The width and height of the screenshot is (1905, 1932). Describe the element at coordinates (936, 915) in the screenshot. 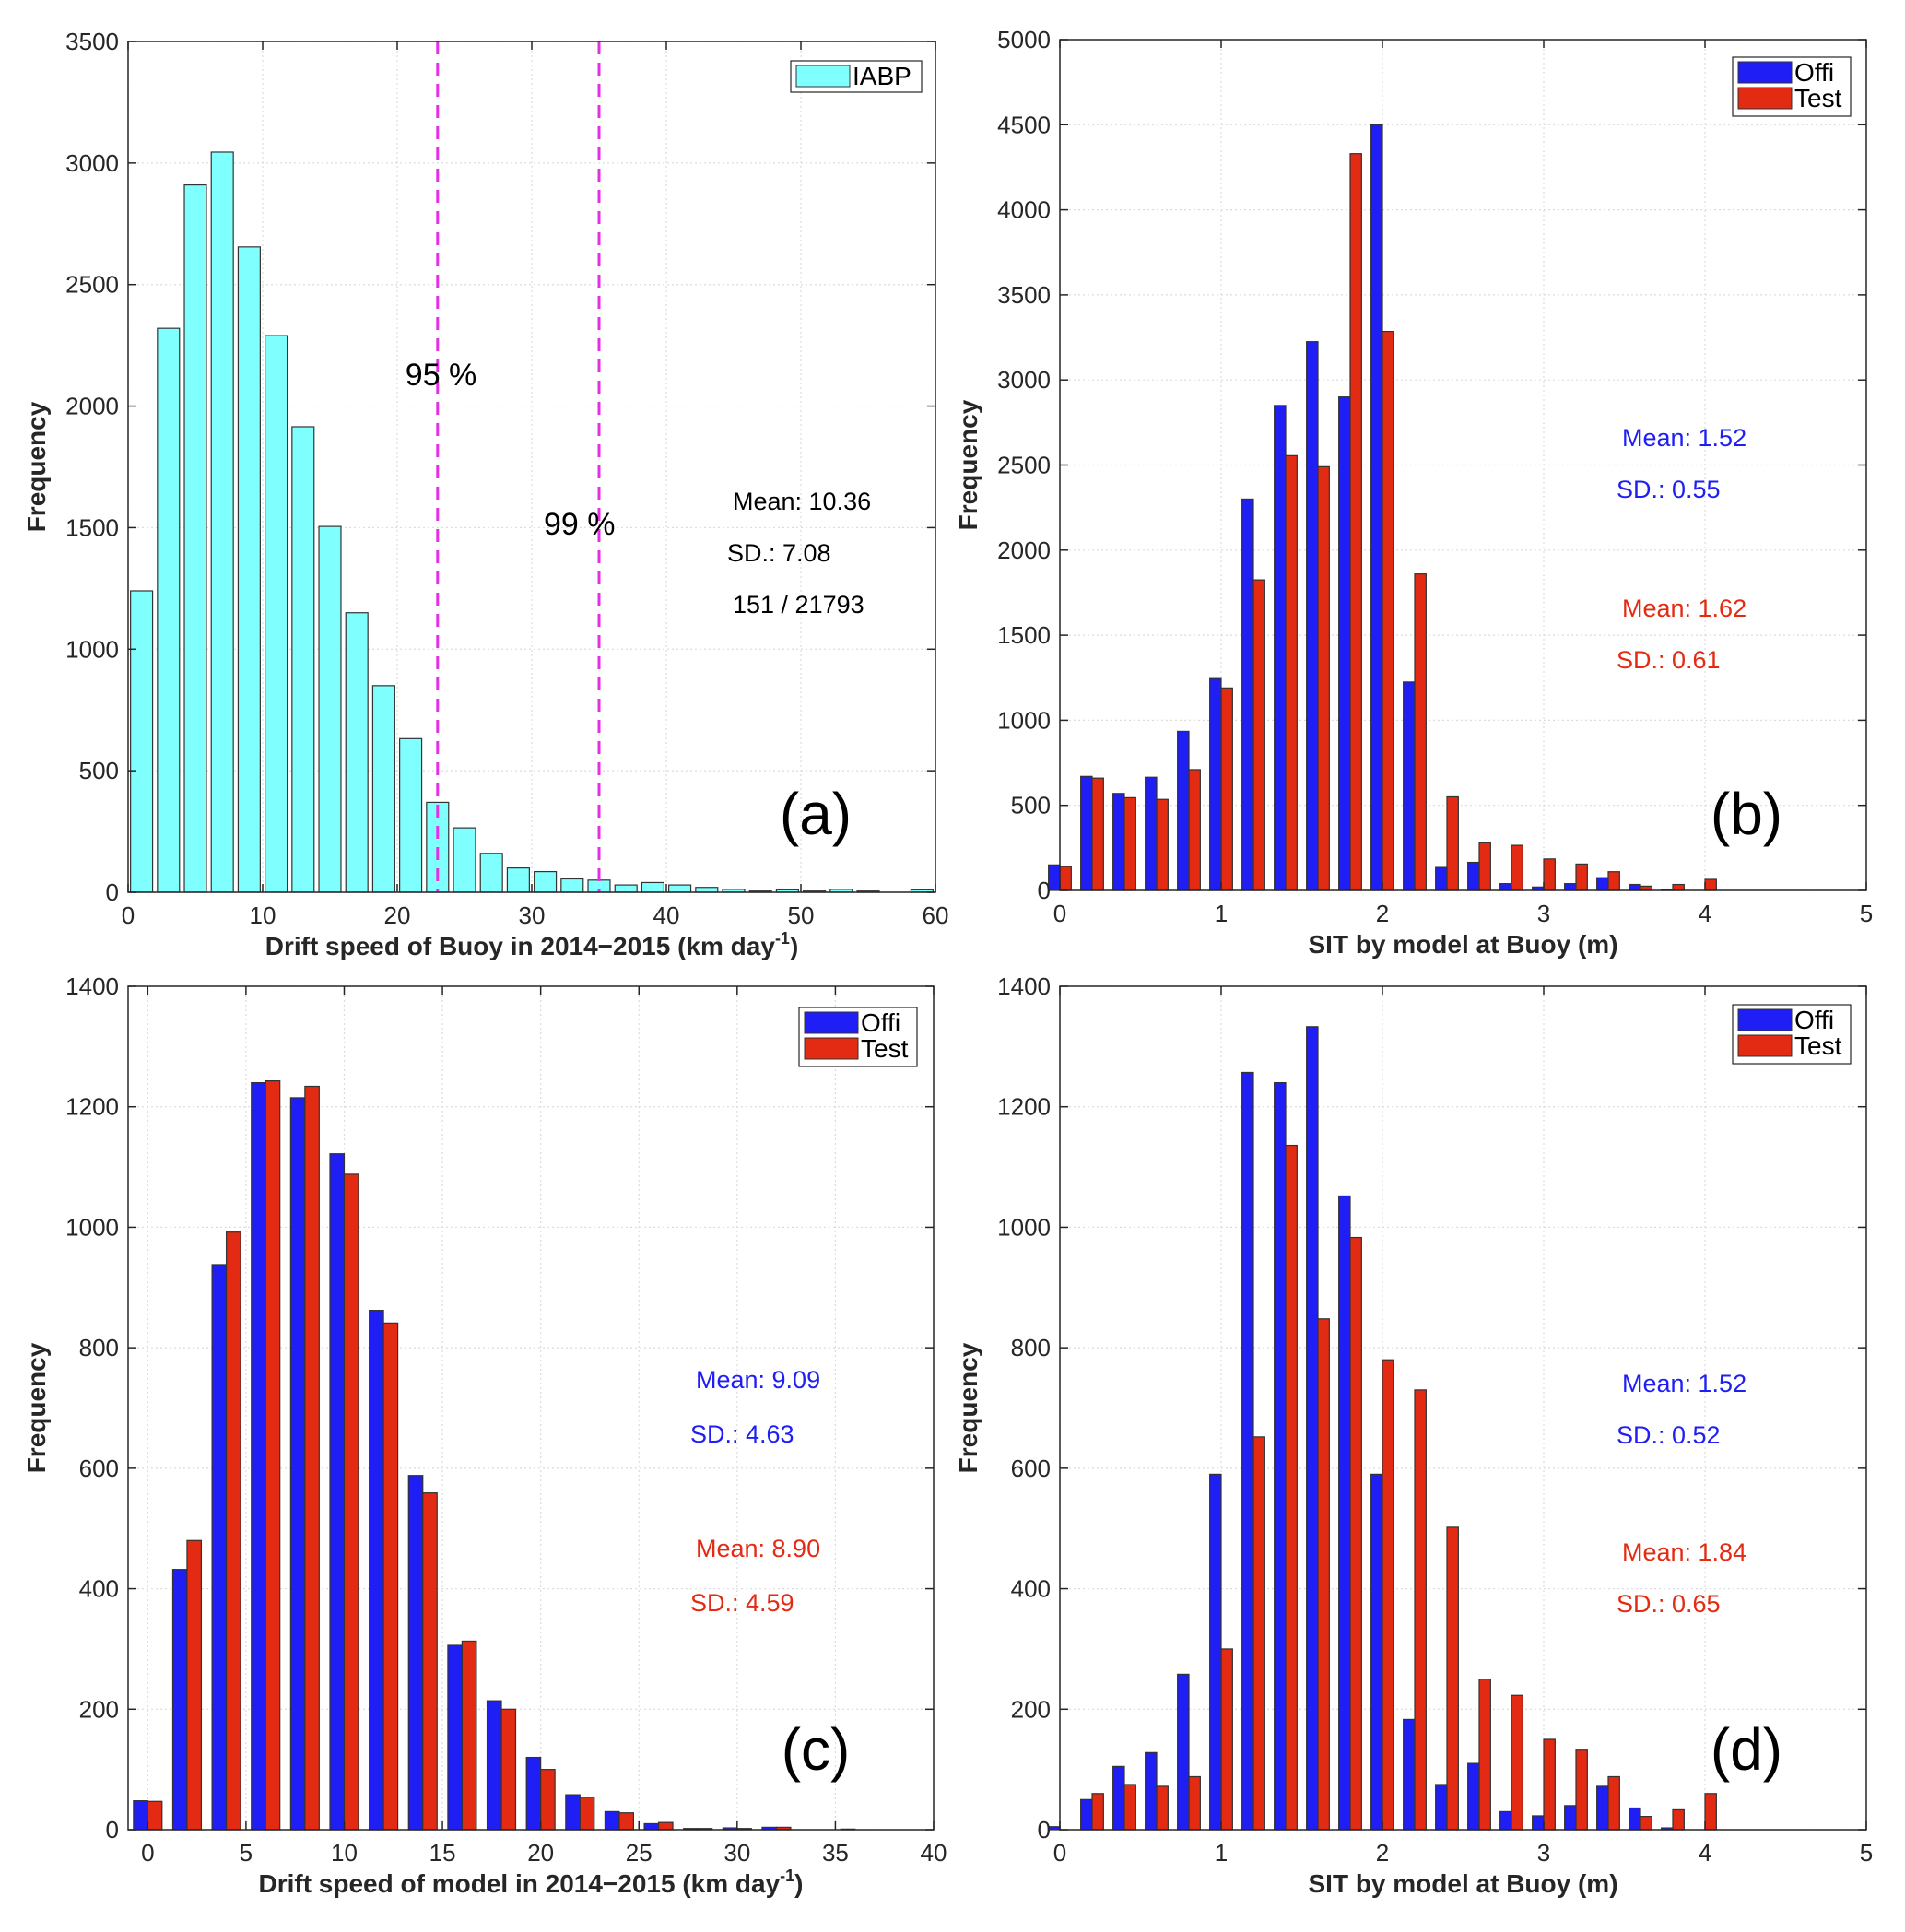

I see `xtick-label: 60` at that location.